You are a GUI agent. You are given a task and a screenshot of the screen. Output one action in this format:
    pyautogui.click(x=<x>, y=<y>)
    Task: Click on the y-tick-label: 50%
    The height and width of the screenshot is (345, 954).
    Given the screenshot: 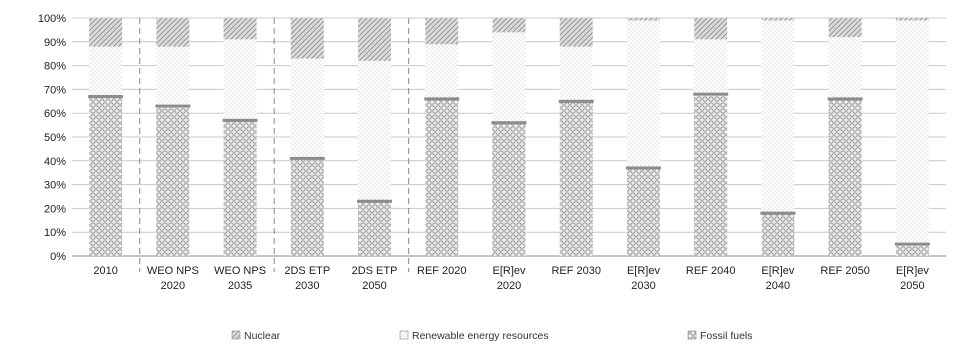 What is the action you would take?
    pyautogui.click(x=55, y=138)
    